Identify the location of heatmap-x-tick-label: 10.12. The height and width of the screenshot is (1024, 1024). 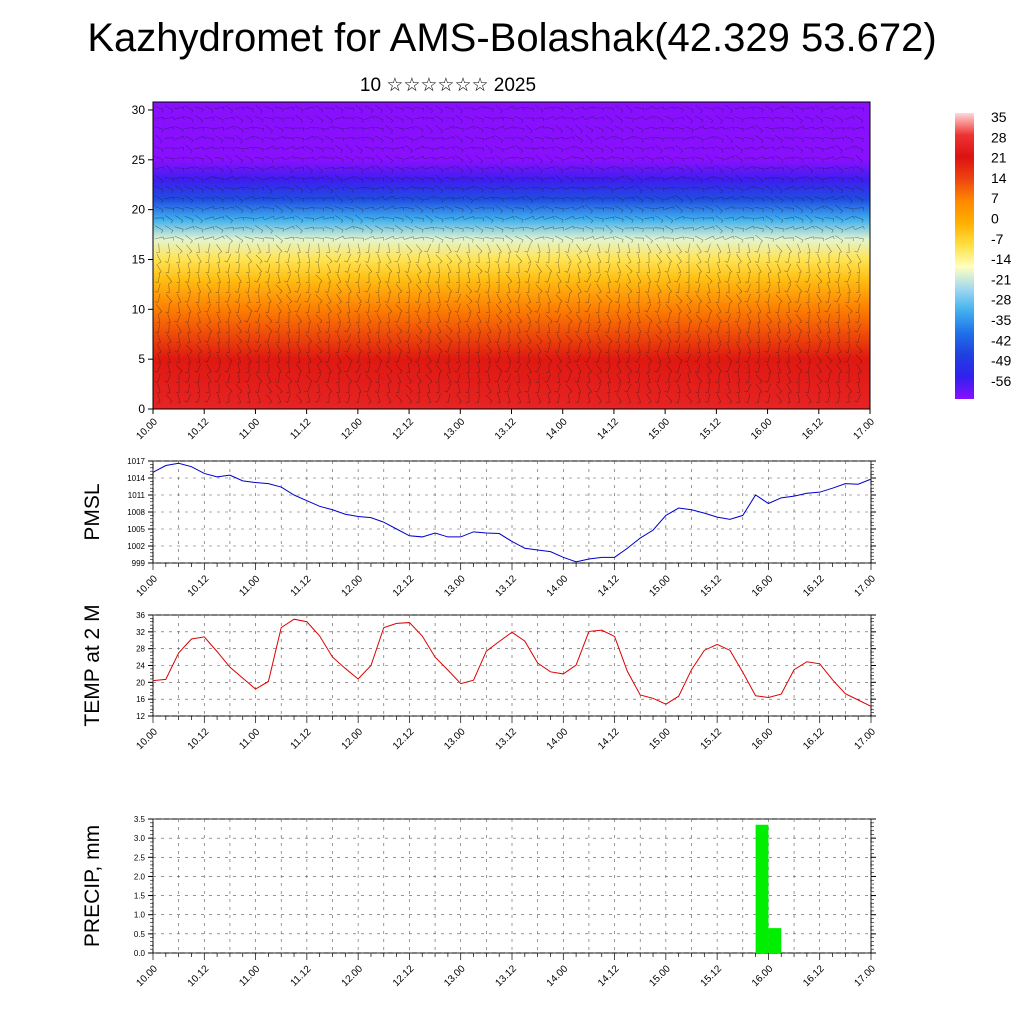
(199, 429).